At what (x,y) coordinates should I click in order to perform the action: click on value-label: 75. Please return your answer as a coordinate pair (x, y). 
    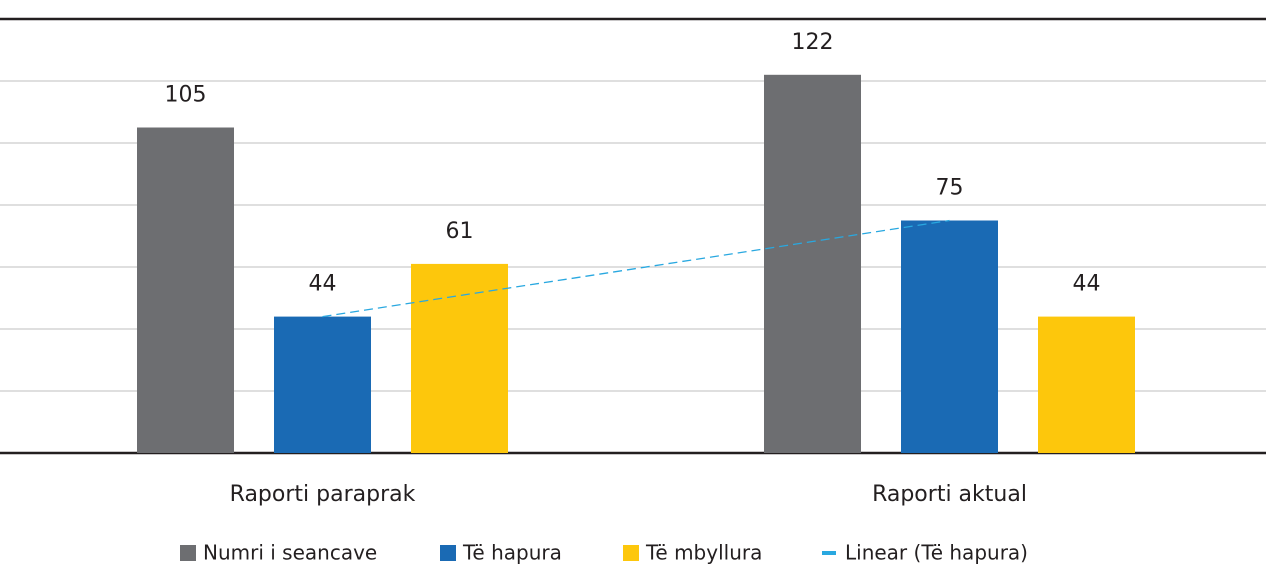
    Looking at the image, I should click on (950, 188).